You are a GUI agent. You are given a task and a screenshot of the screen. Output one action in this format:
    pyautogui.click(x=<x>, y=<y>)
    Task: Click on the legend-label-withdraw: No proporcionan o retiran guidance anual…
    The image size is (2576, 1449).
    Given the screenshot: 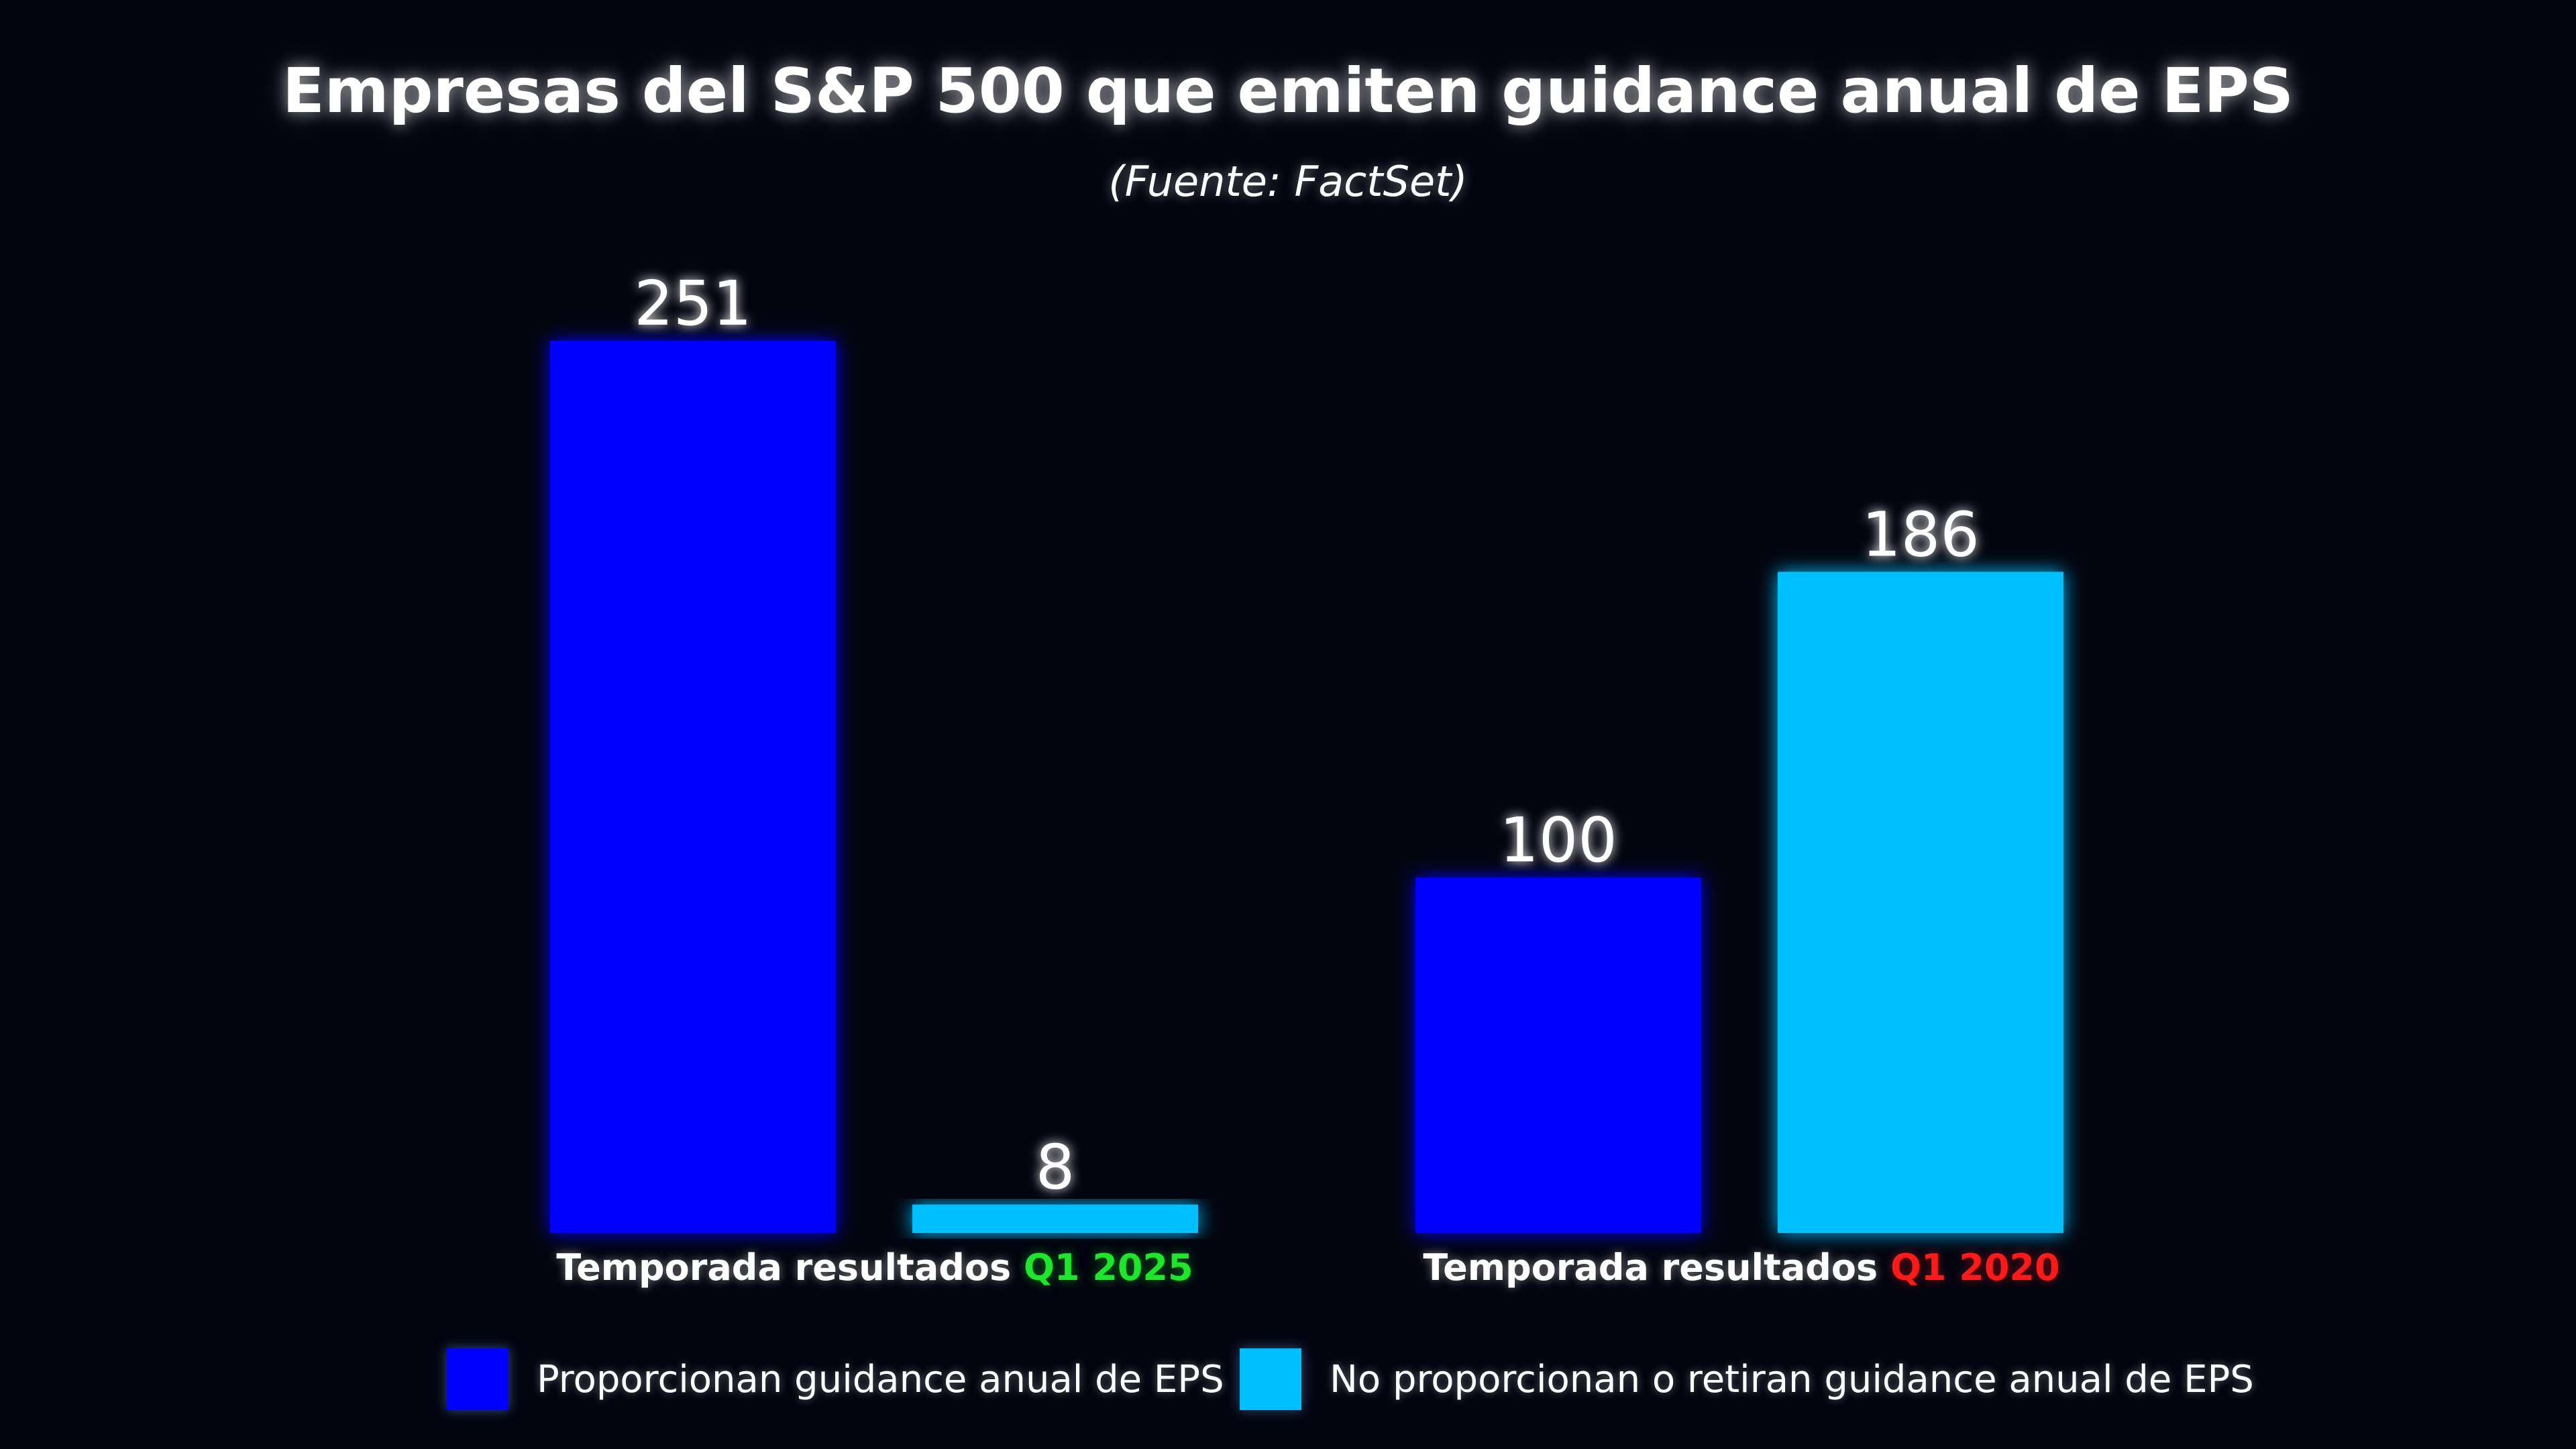 What is the action you would take?
    pyautogui.click(x=1792, y=1379)
    